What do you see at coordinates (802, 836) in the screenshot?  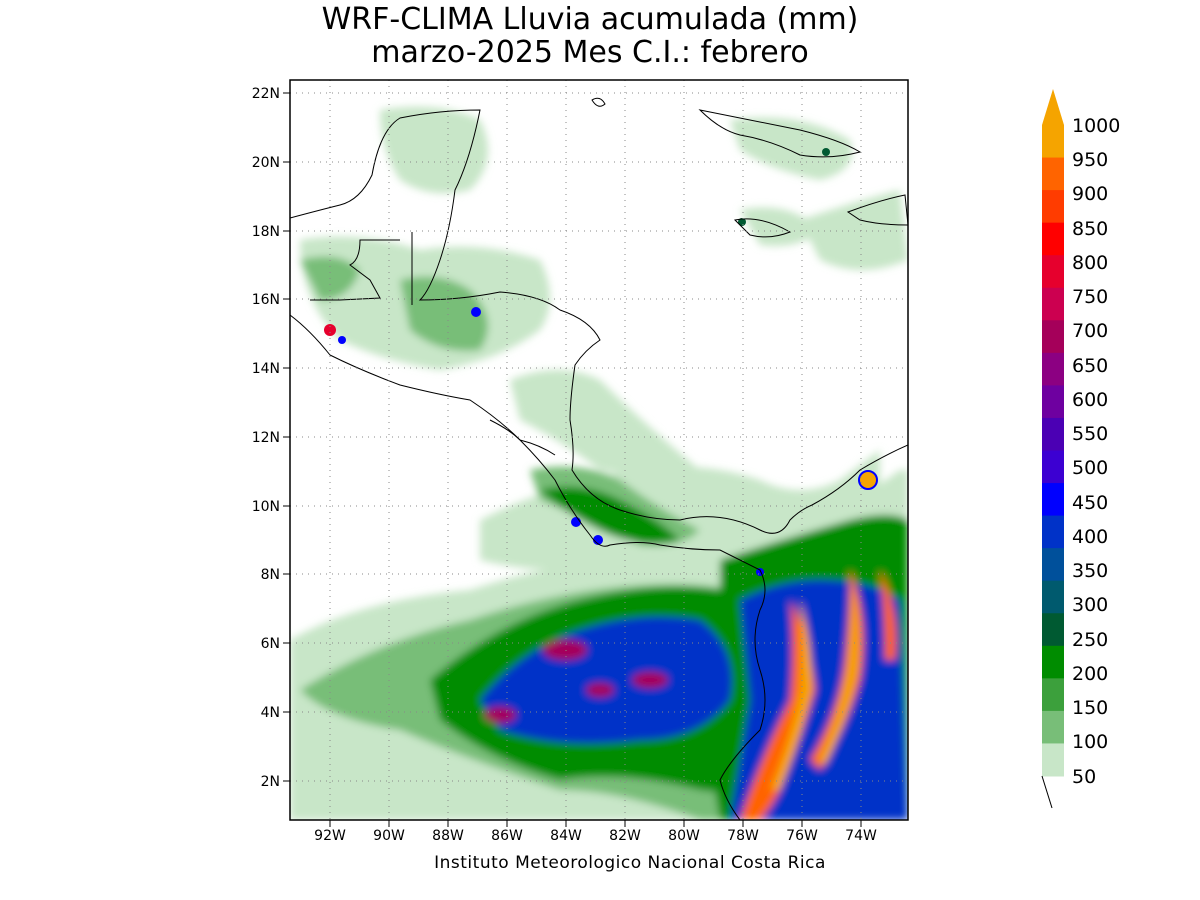 I see `lon-label: 76W` at bounding box center [802, 836].